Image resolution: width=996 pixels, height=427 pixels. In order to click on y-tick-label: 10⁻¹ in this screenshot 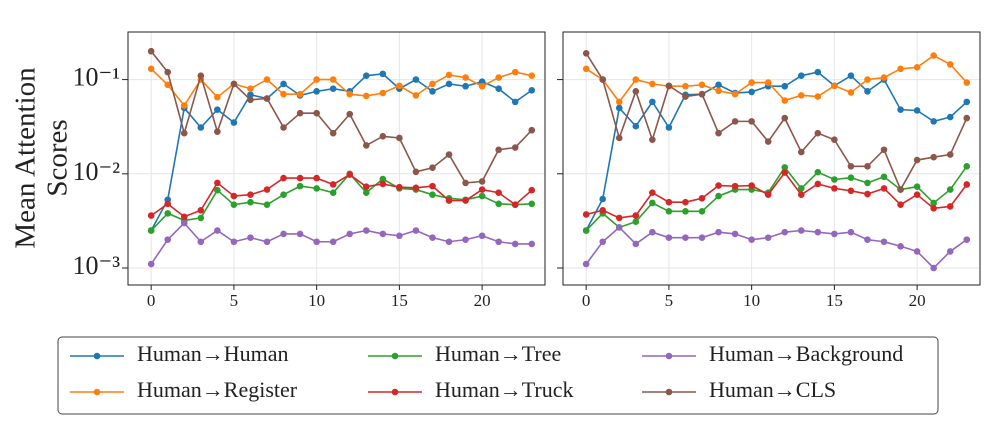, I will do `click(96, 77)`.